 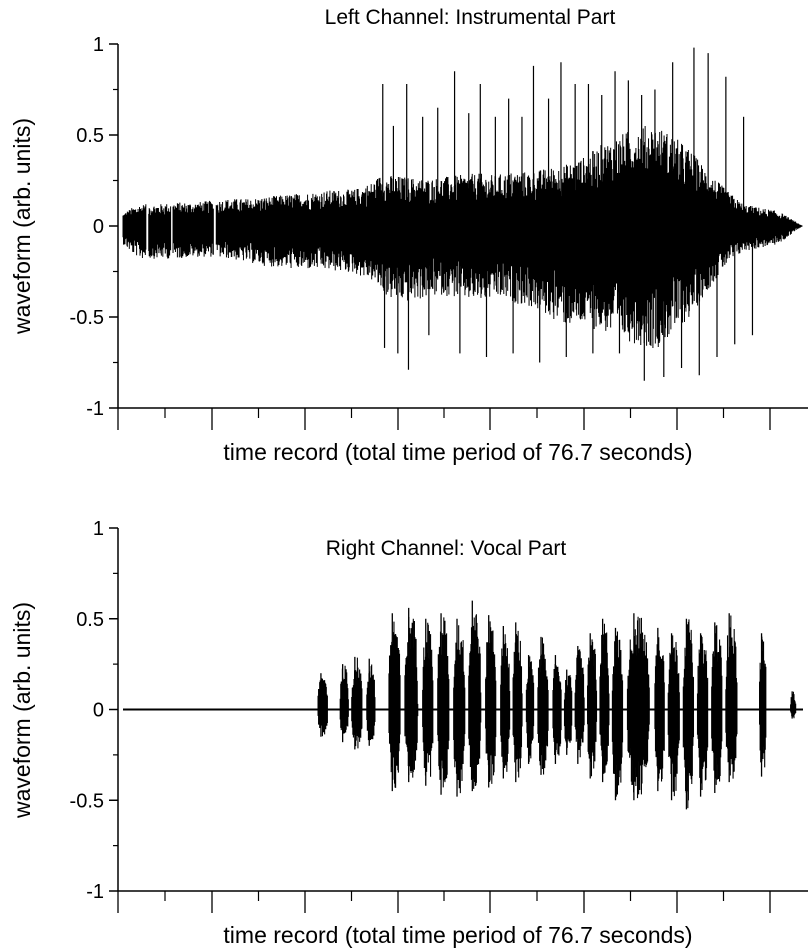 What do you see at coordinates (462, 418) in the screenshot?
I see `left-channel-x-axis` at bounding box center [462, 418].